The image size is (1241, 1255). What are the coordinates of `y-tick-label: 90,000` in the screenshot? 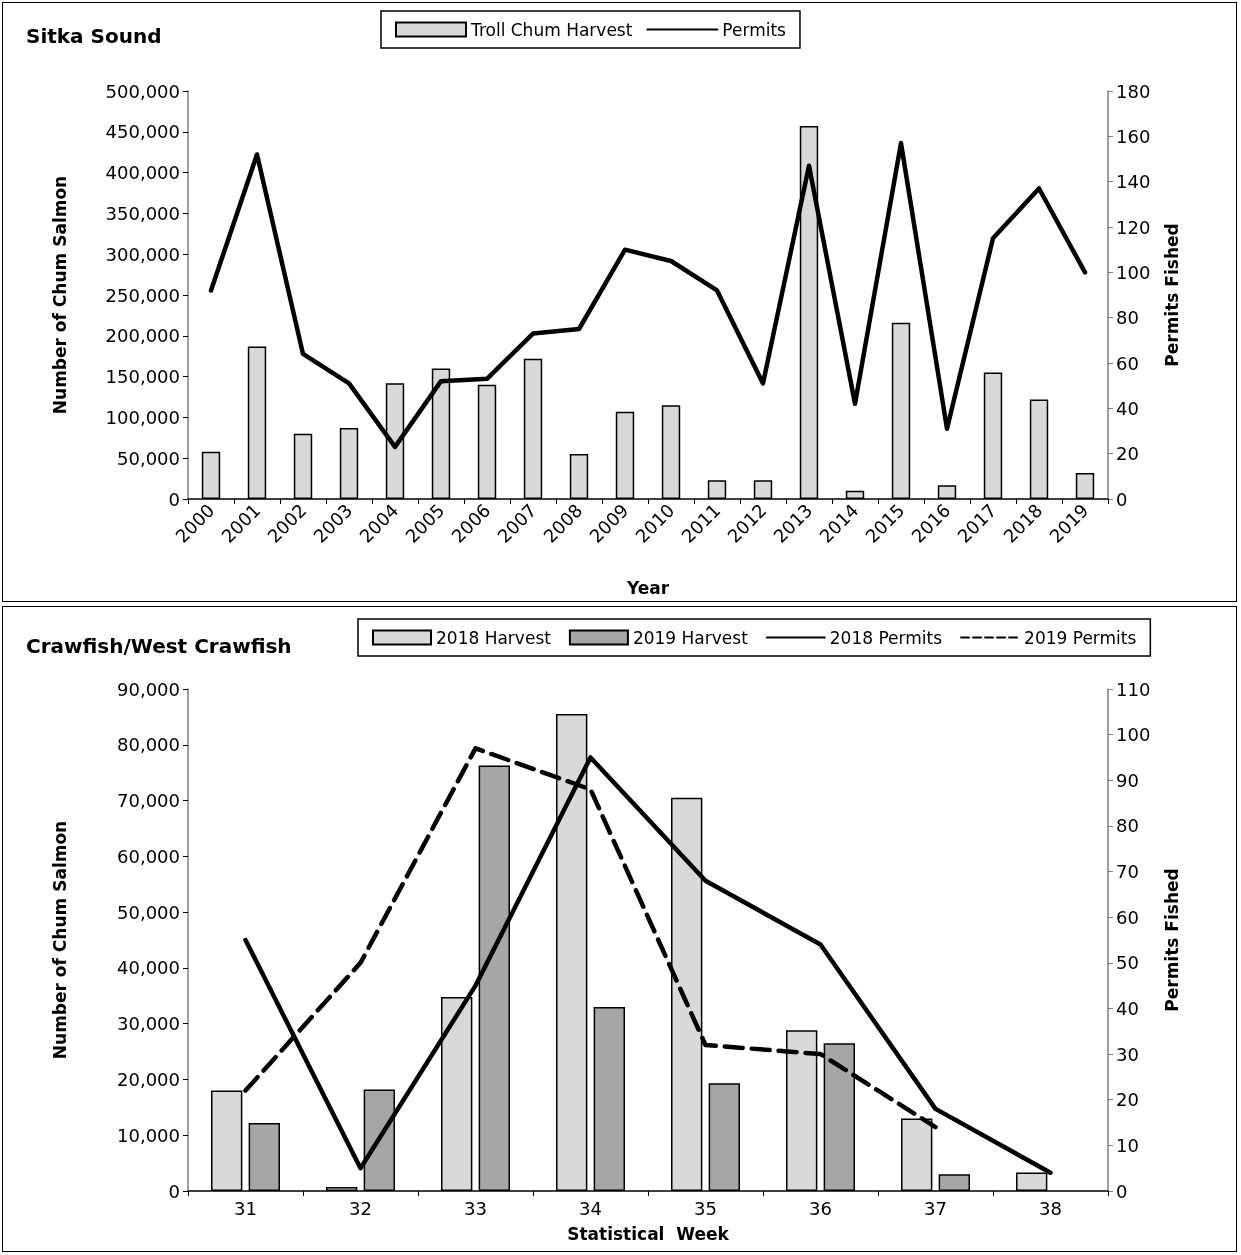 It's located at (148, 689).